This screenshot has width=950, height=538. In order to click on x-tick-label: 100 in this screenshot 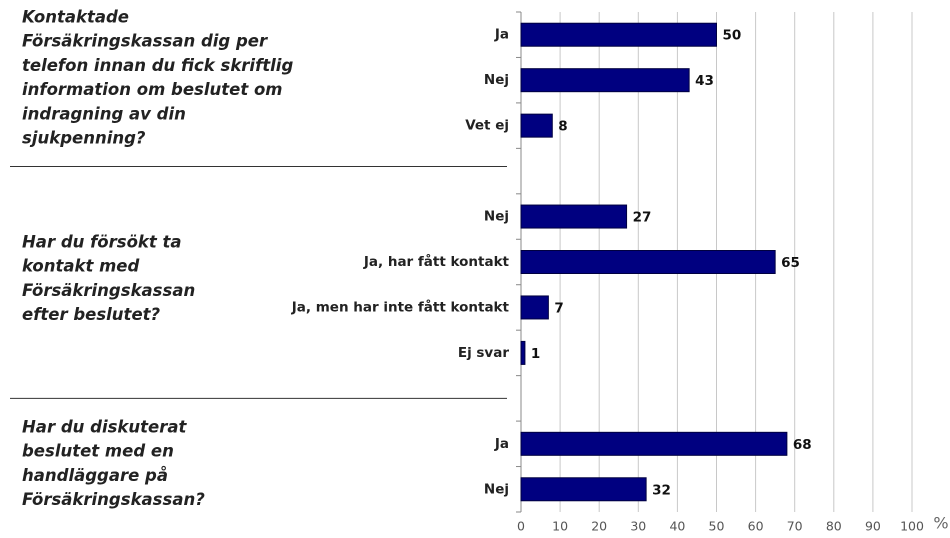, I will do `click(912, 526)`.